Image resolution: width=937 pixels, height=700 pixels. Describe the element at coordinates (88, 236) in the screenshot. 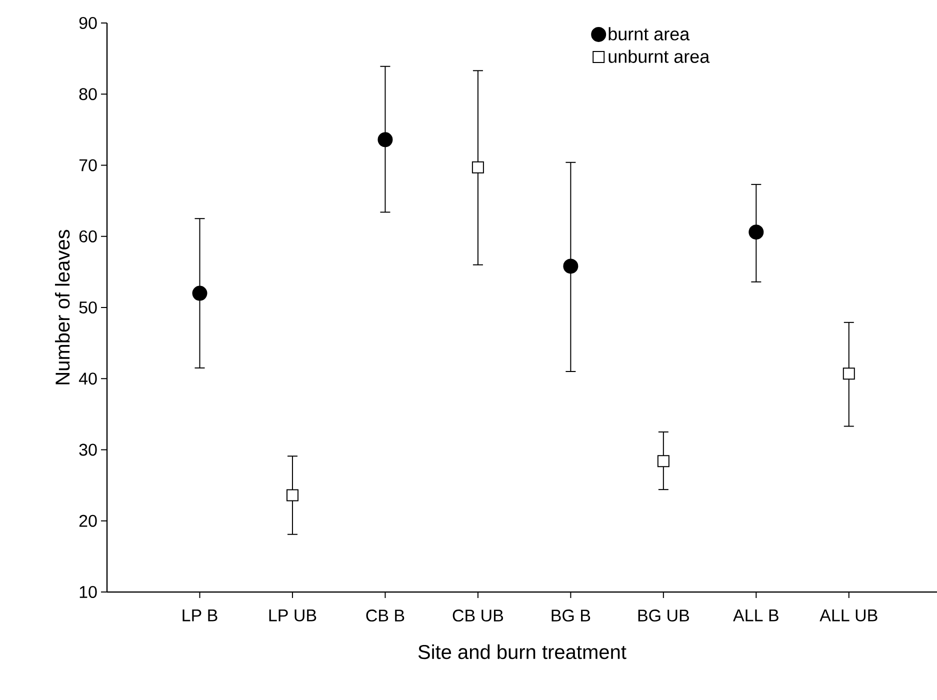

I see `y-tick-label: 60` at that location.